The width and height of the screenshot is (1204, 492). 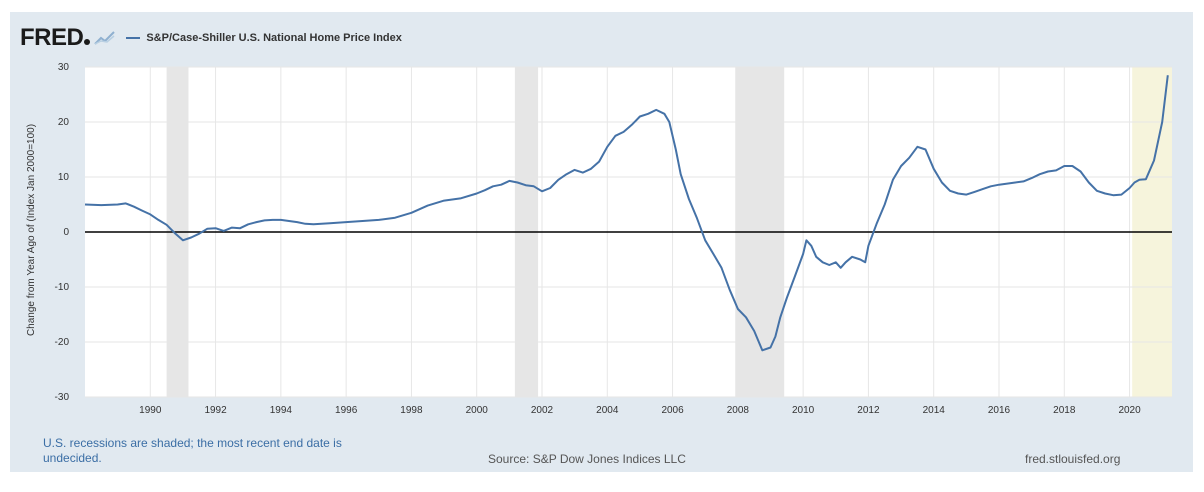 I want to click on x-tick-label: 2004, so click(x=607, y=410).